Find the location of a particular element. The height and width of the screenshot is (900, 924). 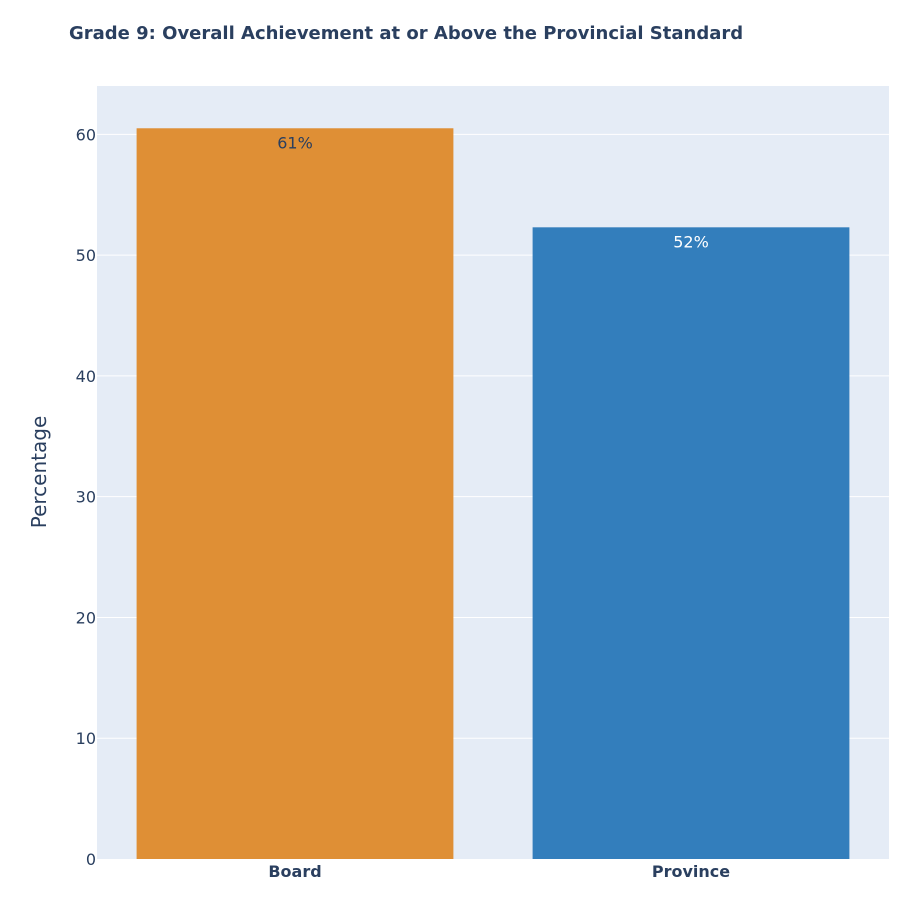

x-tick-label-board: Board is located at coordinates (294, 871).